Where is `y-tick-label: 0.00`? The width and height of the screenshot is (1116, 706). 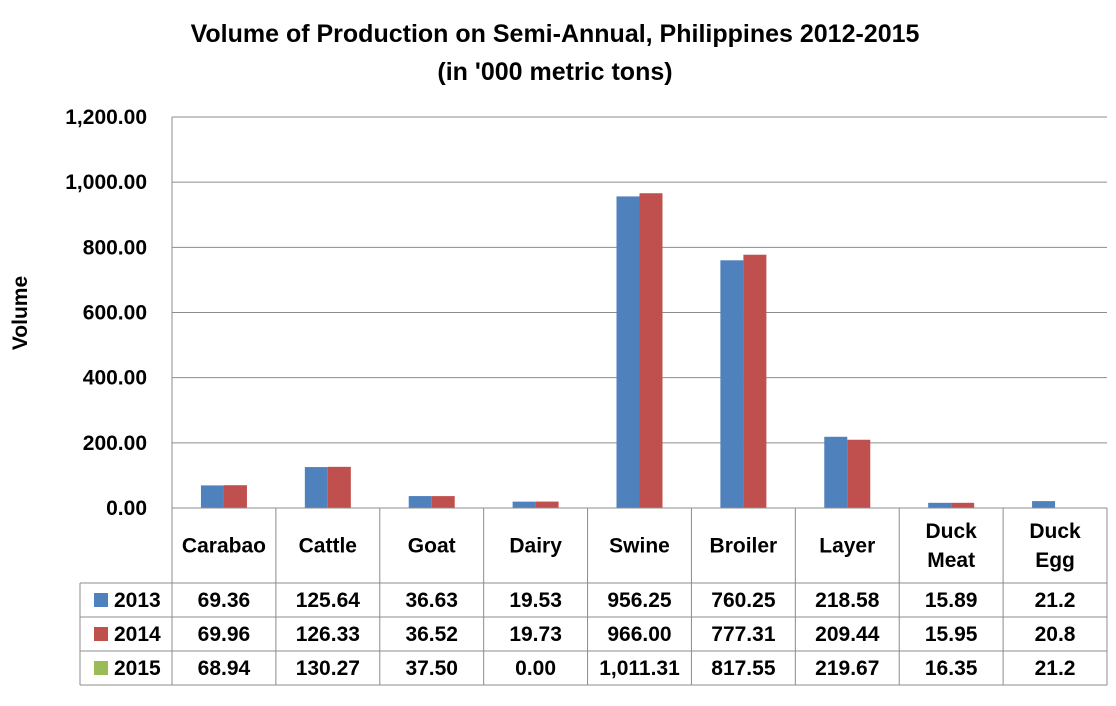 y-tick-label: 0.00 is located at coordinates (126, 508).